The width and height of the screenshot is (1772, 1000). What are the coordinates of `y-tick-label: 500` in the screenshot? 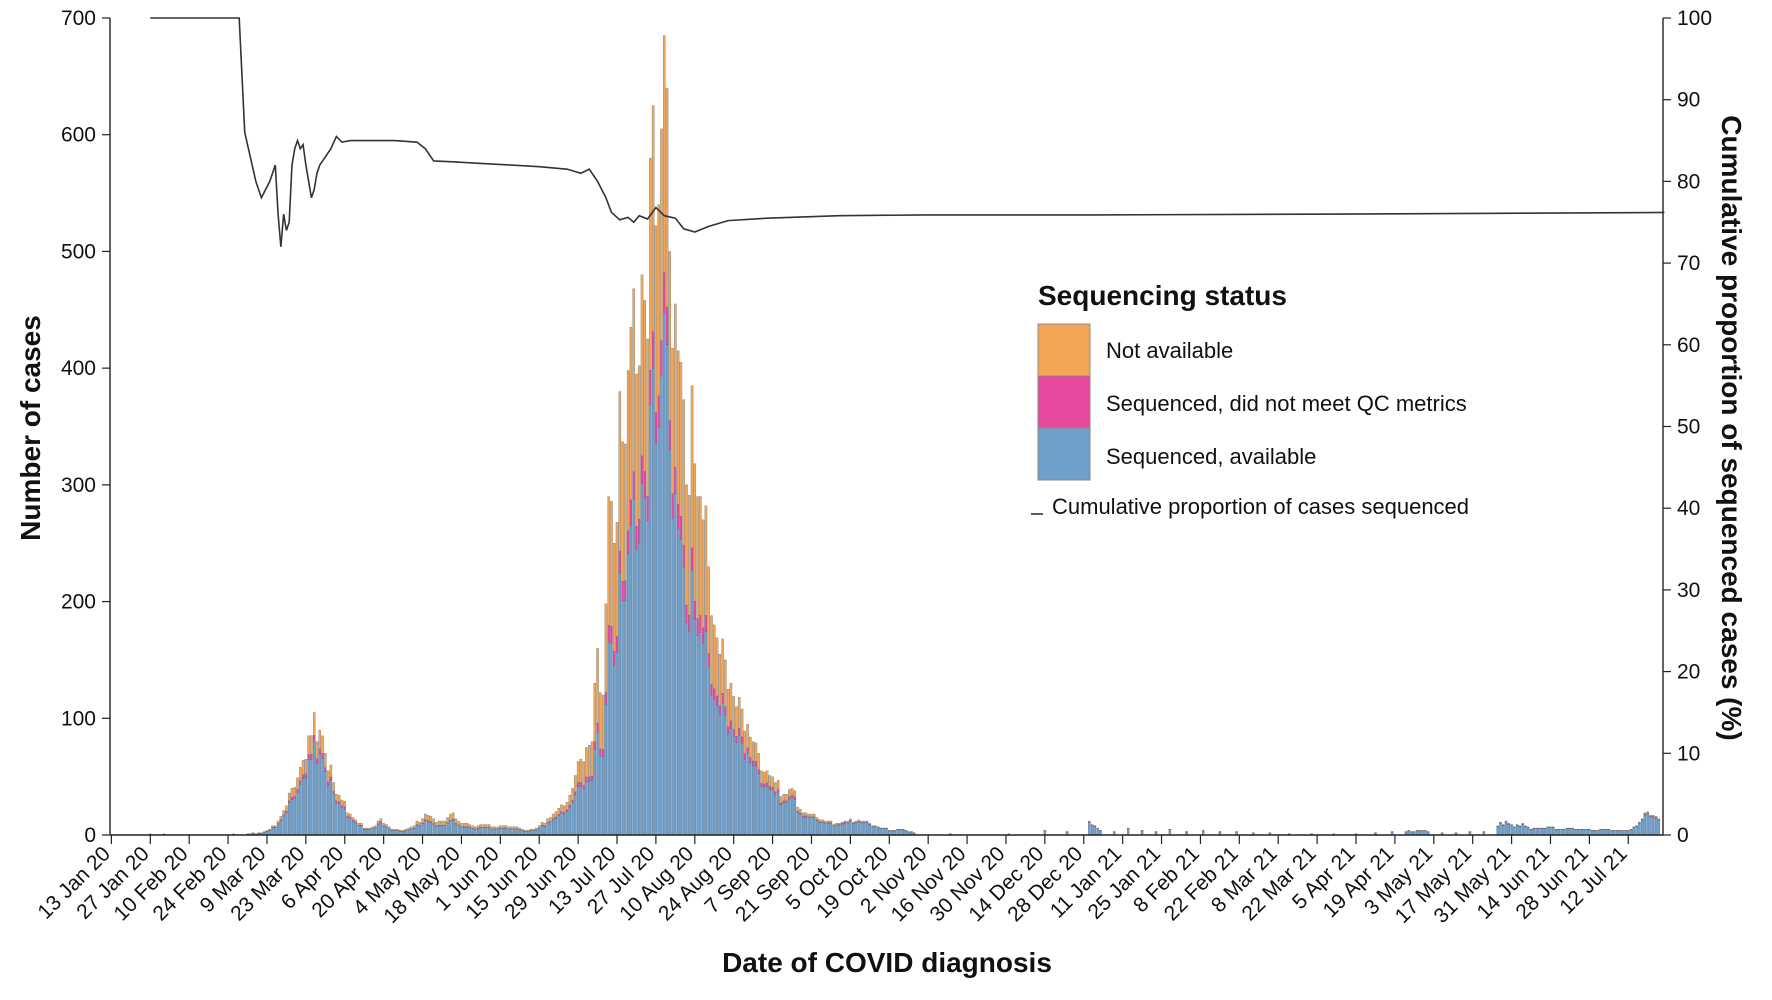 It's located at (78, 251).